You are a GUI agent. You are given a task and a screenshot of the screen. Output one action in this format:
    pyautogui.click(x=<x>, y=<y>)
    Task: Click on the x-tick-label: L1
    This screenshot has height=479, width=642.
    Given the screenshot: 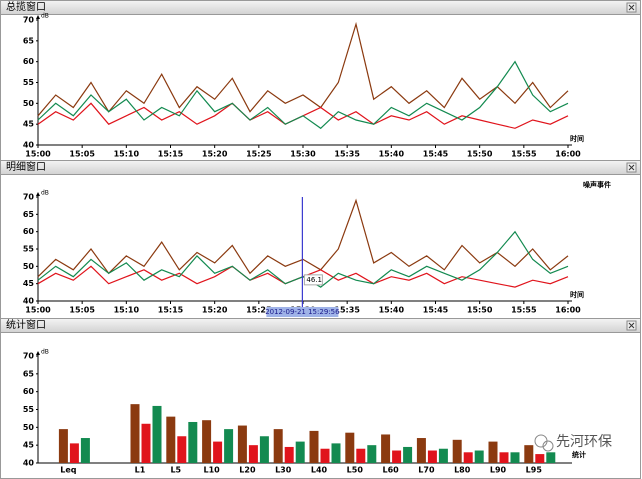 What is the action you would take?
    pyautogui.click(x=140, y=470)
    